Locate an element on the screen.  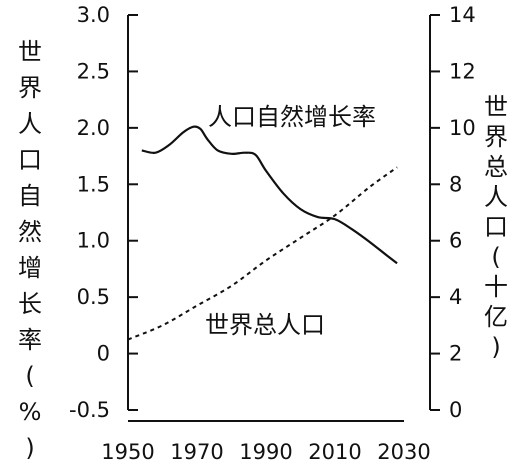
left-axis-label-char: 率 is located at coordinates (30, 340).